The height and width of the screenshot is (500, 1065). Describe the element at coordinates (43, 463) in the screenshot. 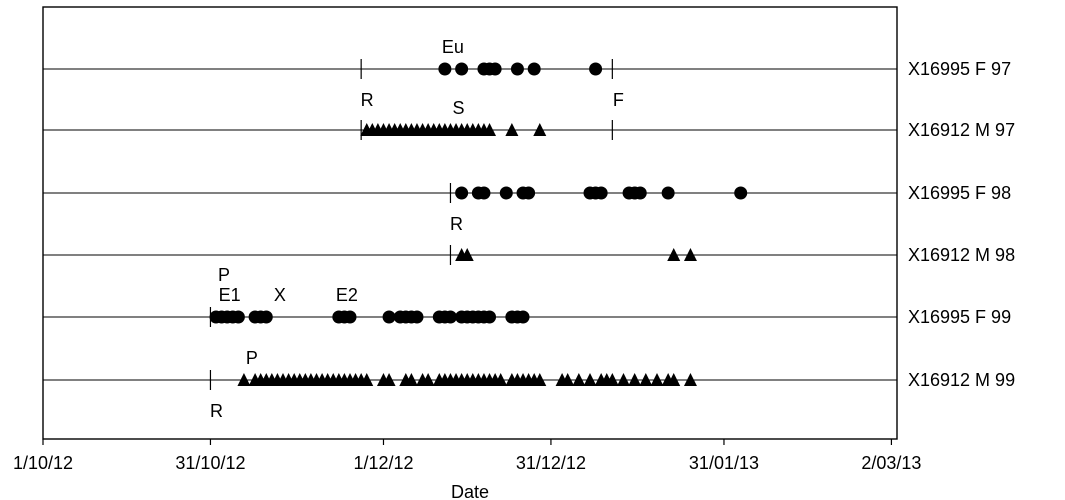

I see `x-tick-label: 1/10/12` at that location.